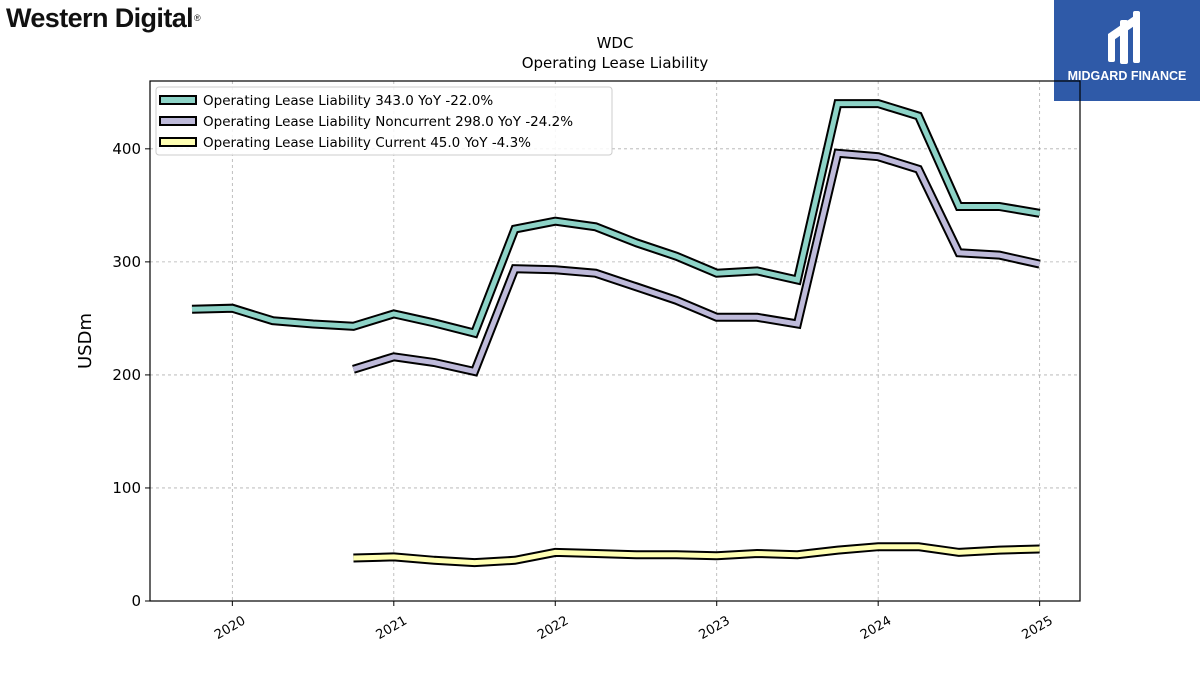 The width and height of the screenshot is (1200, 675). I want to click on series-line, so click(696, 555).